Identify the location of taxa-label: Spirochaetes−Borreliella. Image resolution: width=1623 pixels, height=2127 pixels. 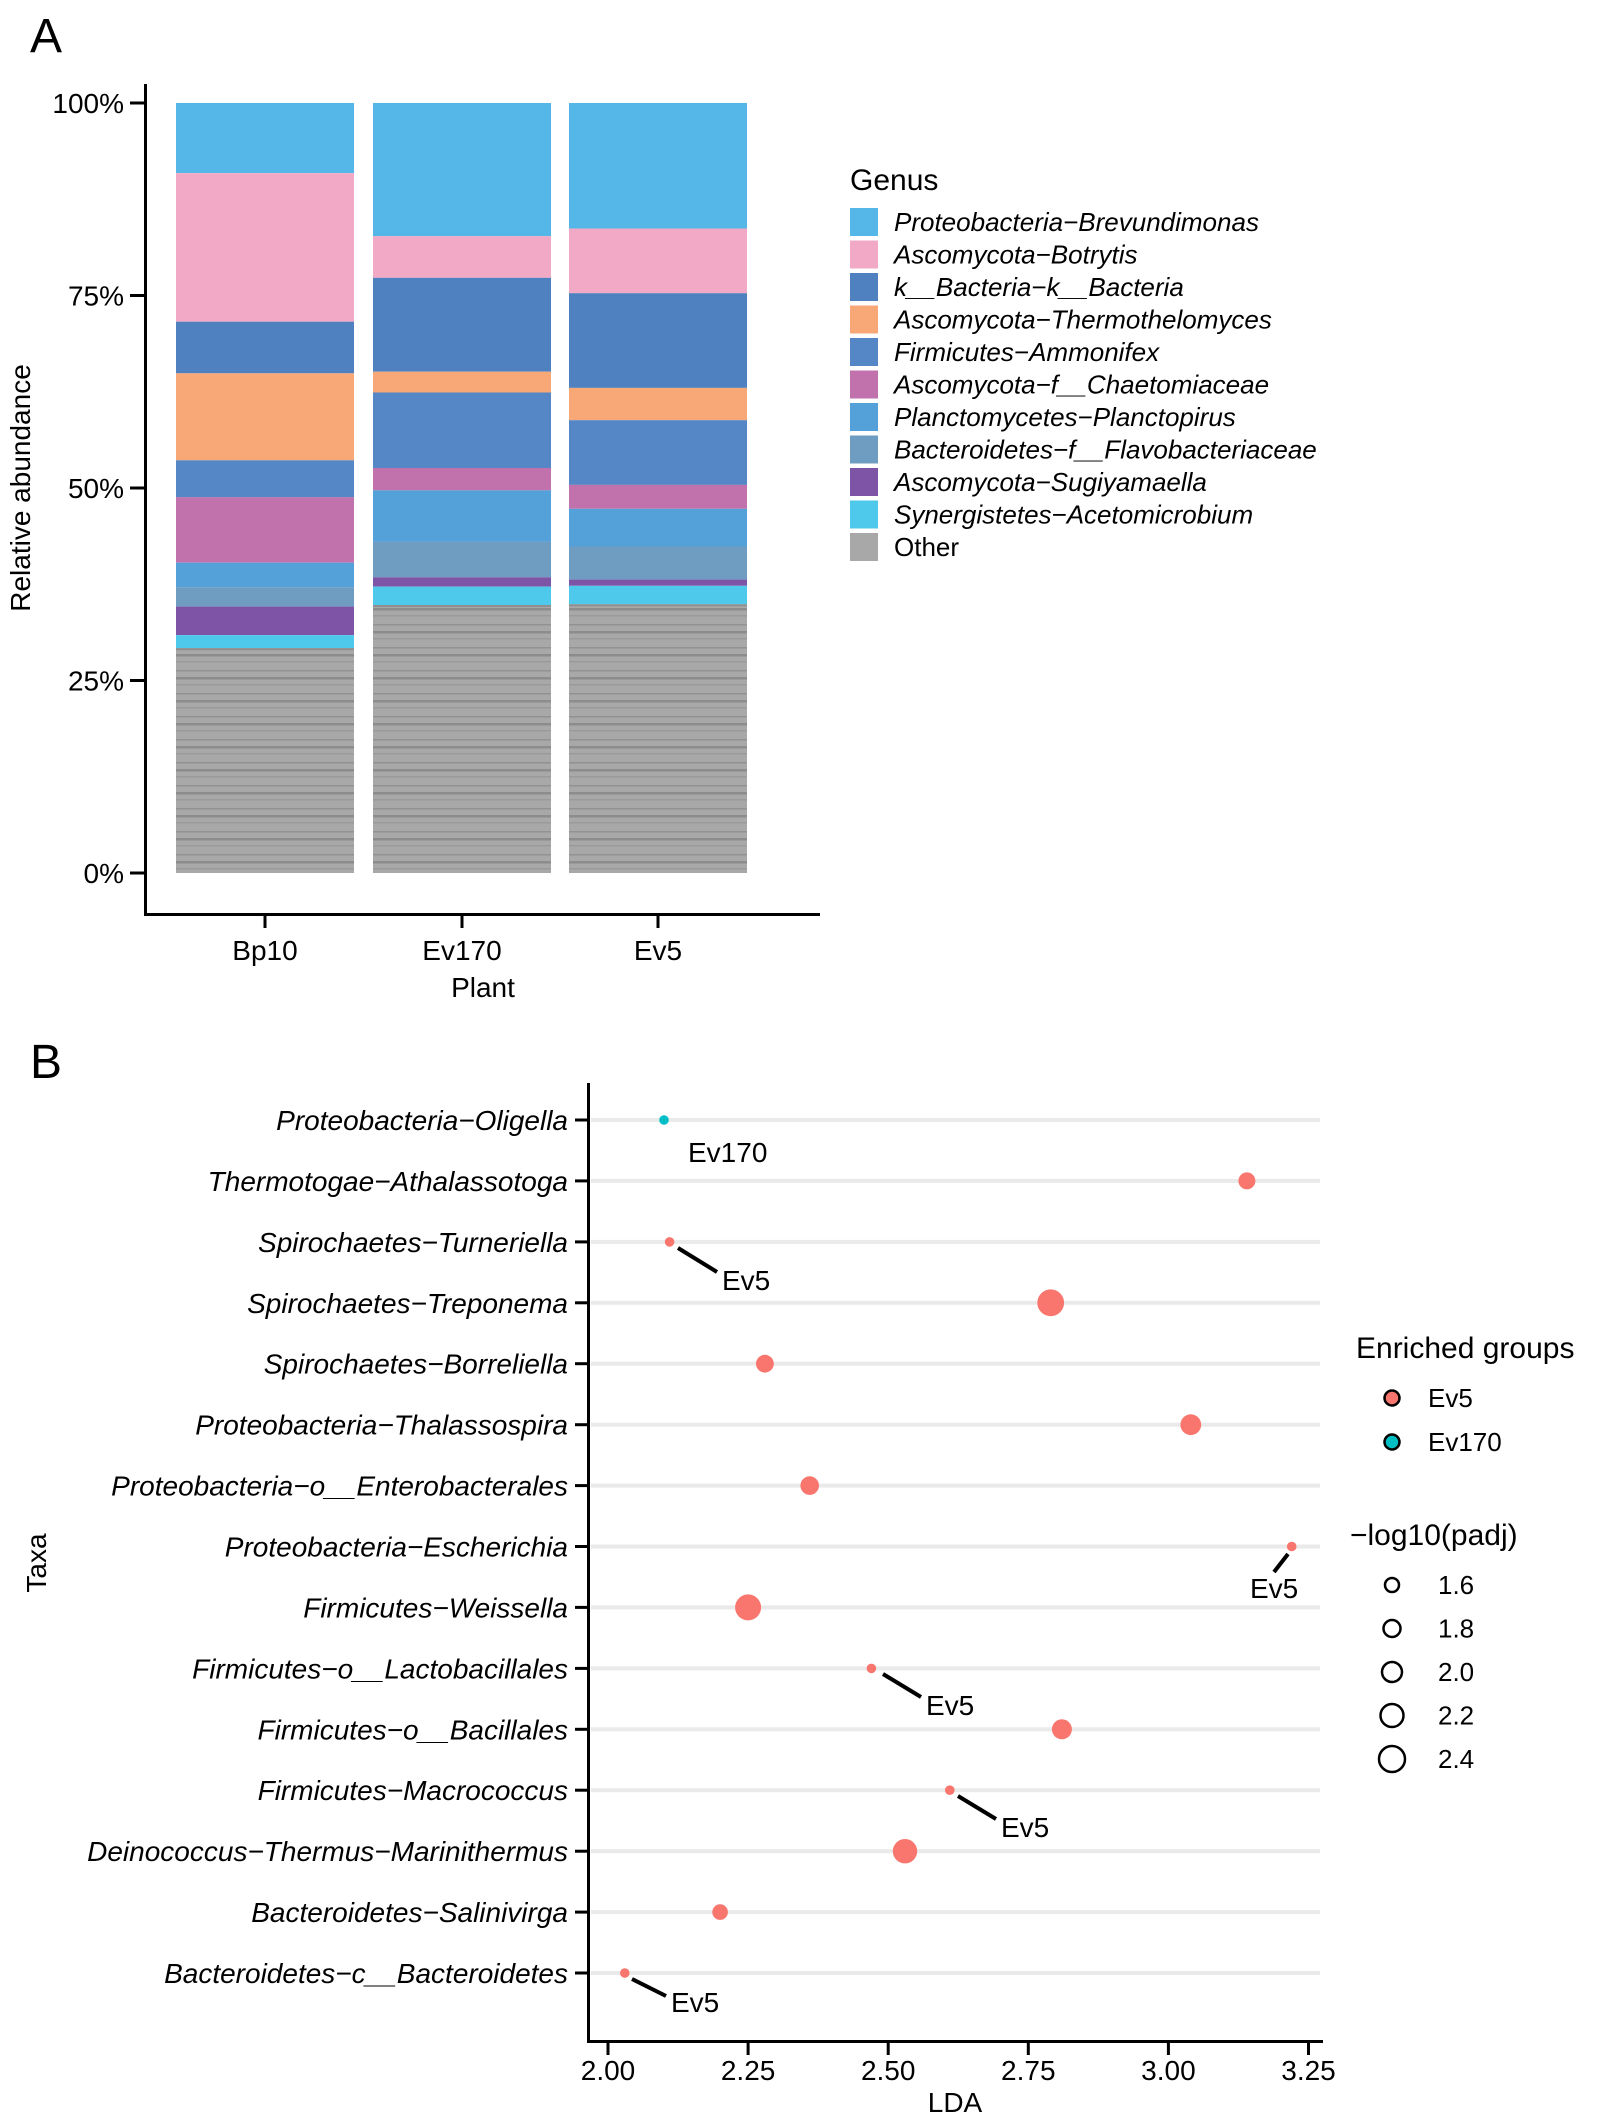
(416, 1364).